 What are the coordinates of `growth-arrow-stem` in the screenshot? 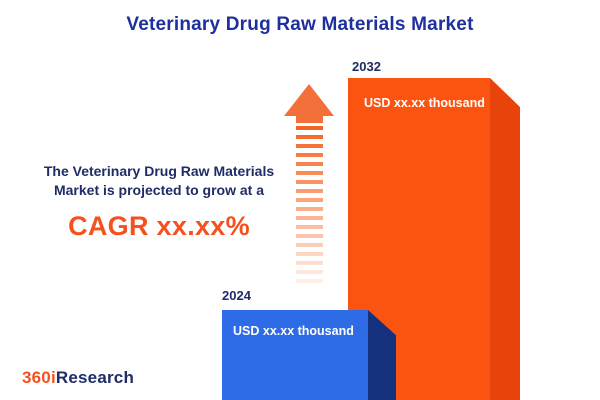 It's located at (309, 119).